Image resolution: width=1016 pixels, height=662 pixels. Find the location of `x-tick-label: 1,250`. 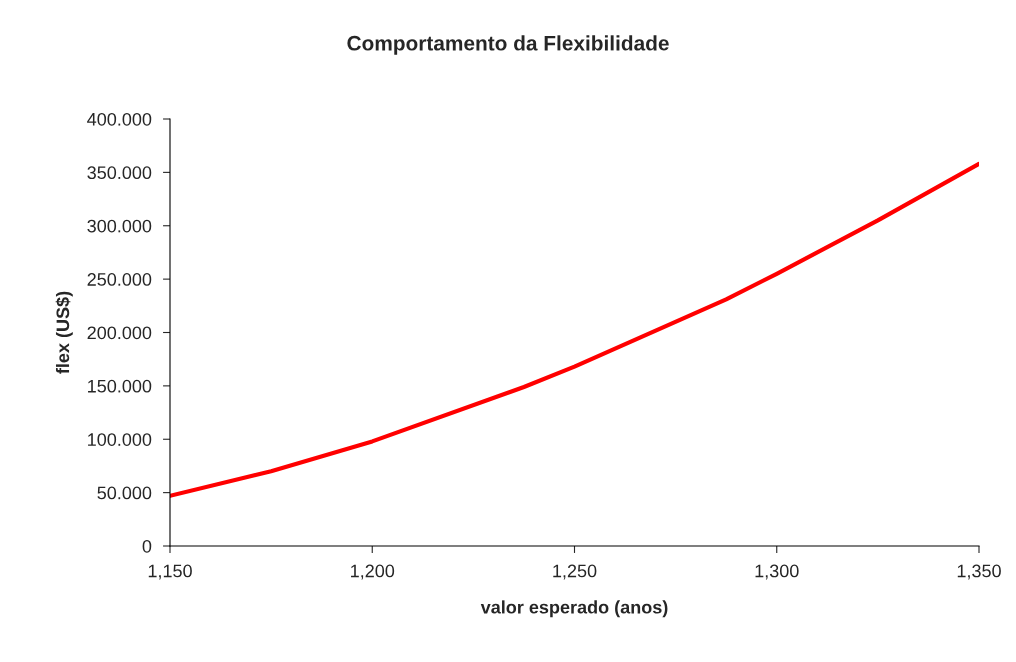

x-tick-label: 1,250 is located at coordinates (575, 572).